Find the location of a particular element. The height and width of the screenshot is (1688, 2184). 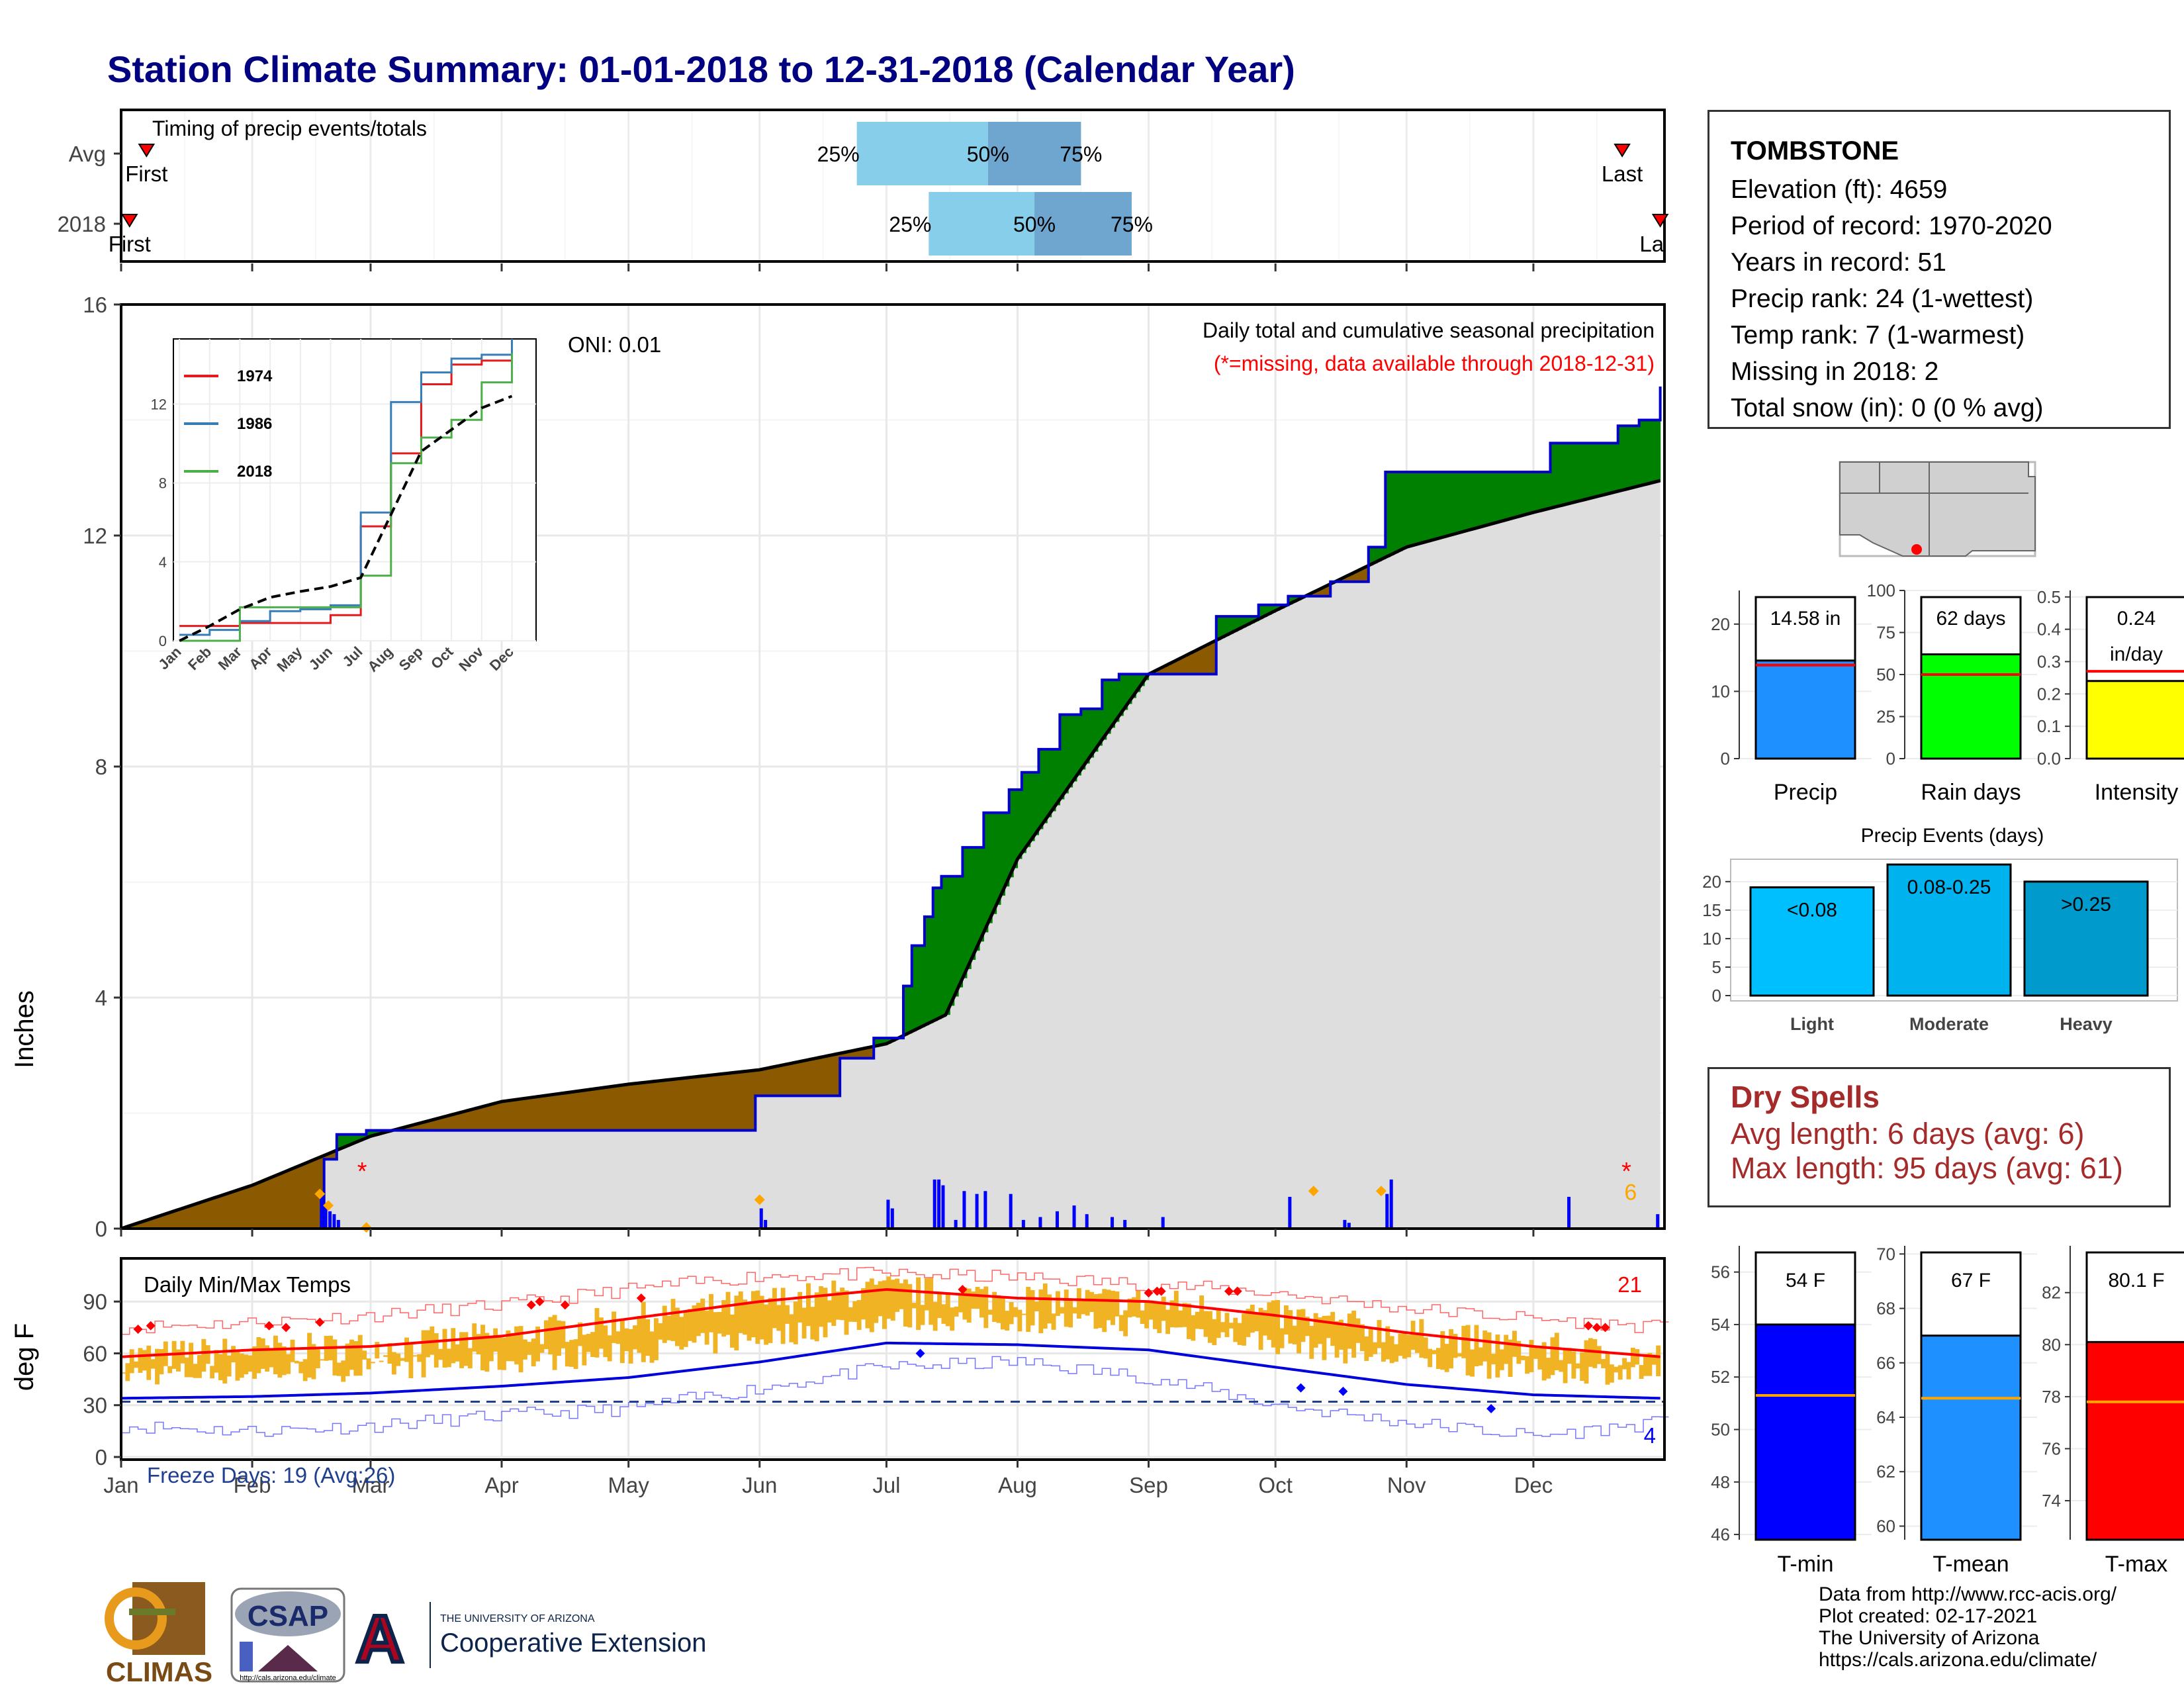

event-marker is located at coordinates (328, 1205).